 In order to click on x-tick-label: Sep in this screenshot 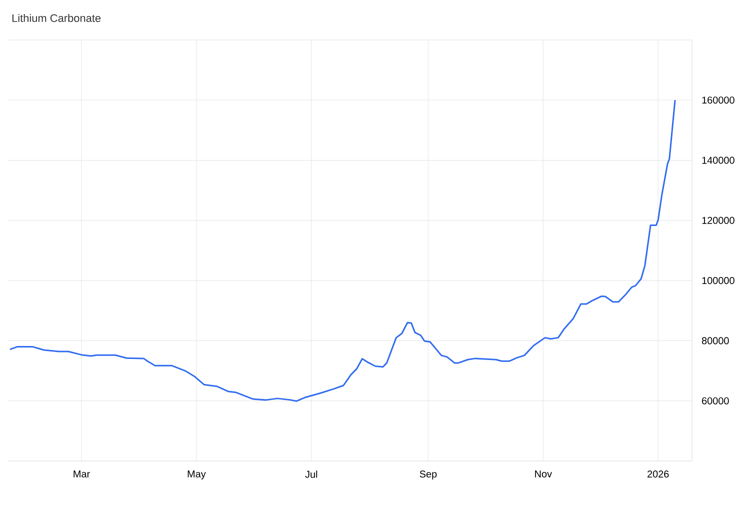, I will do `click(428, 475)`.